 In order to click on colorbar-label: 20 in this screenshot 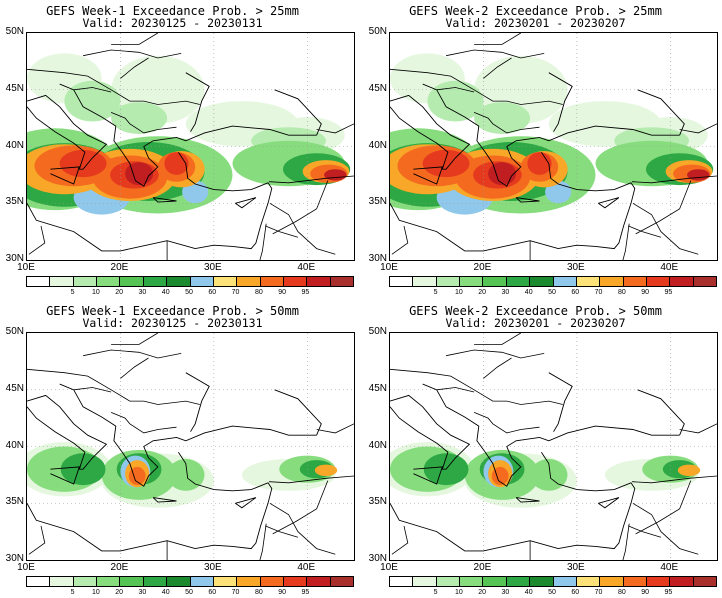, I will do `click(119, 292)`.